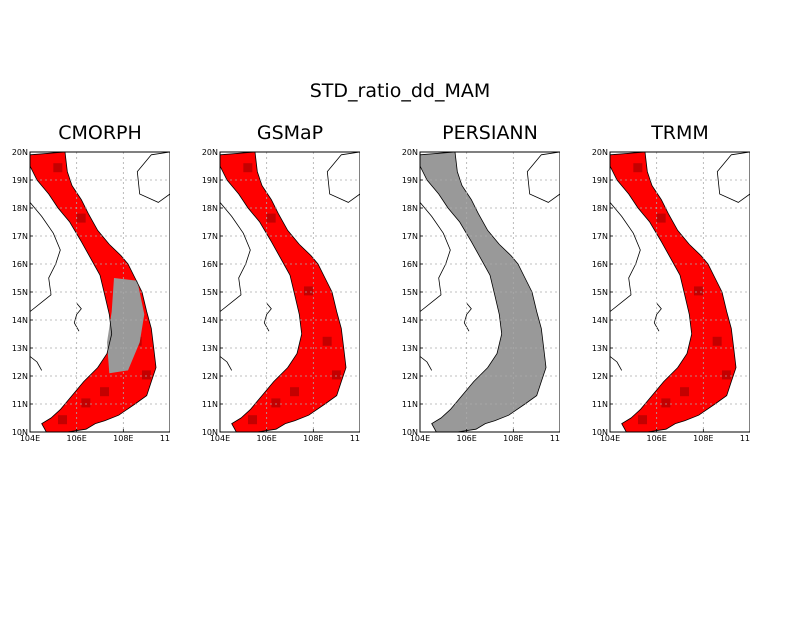 The width and height of the screenshot is (800, 618). I want to click on figure-title: STD_ratio_dd_MAM, so click(400, 91).